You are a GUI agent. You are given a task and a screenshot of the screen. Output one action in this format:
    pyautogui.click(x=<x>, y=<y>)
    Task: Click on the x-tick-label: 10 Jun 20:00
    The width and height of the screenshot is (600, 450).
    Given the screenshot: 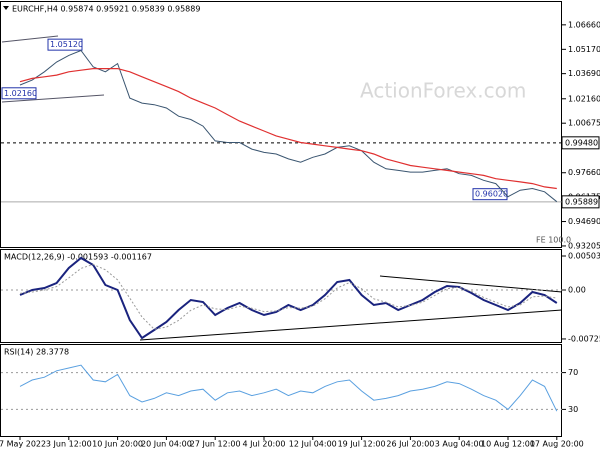 What is the action you would take?
    pyautogui.click(x=117, y=444)
    